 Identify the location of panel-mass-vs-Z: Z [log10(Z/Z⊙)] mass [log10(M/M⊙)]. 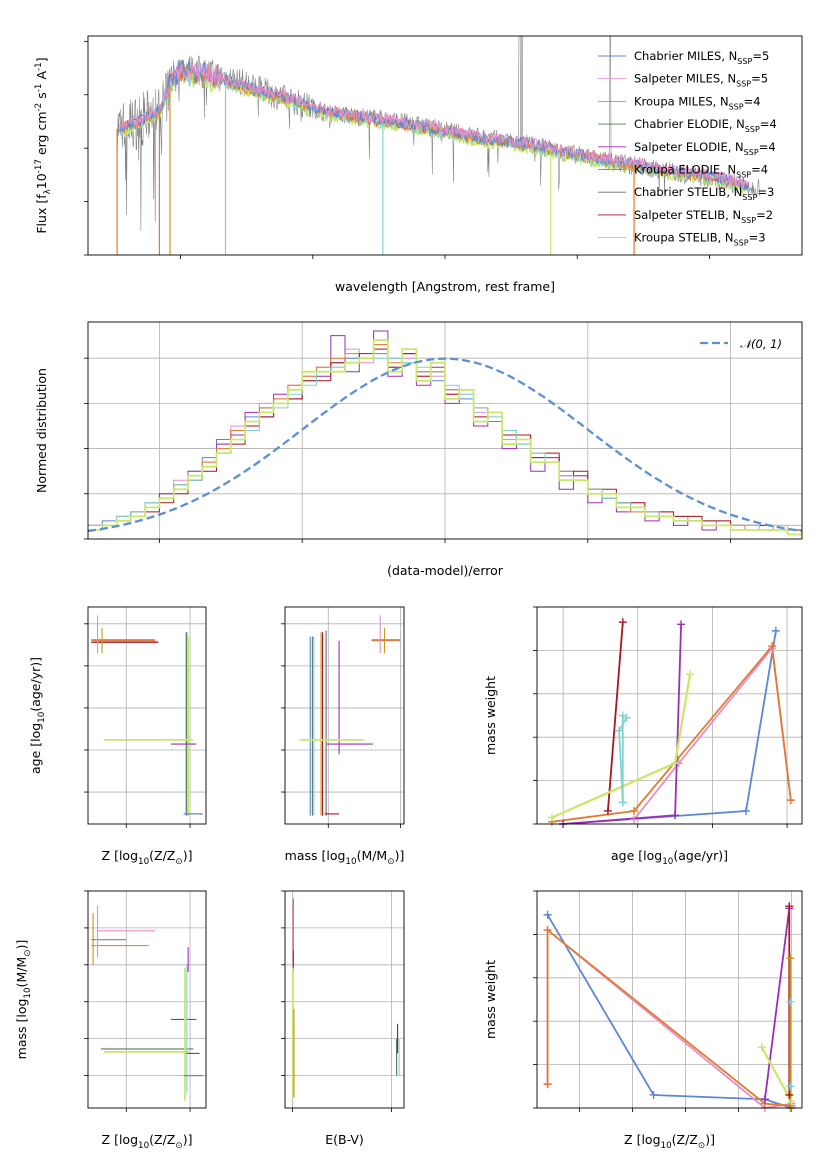
(110, 1020).